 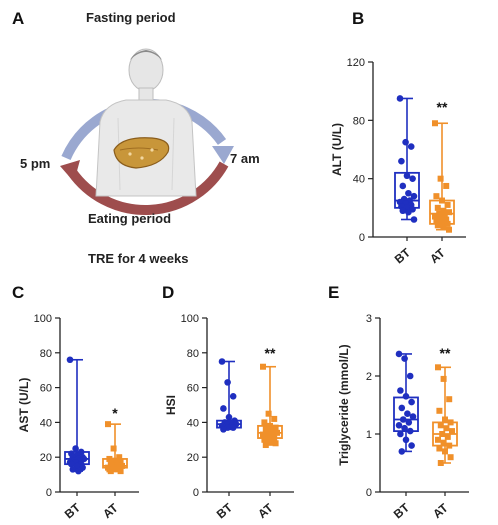 I want to click on eating-arrow, so click(x=148, y=188).